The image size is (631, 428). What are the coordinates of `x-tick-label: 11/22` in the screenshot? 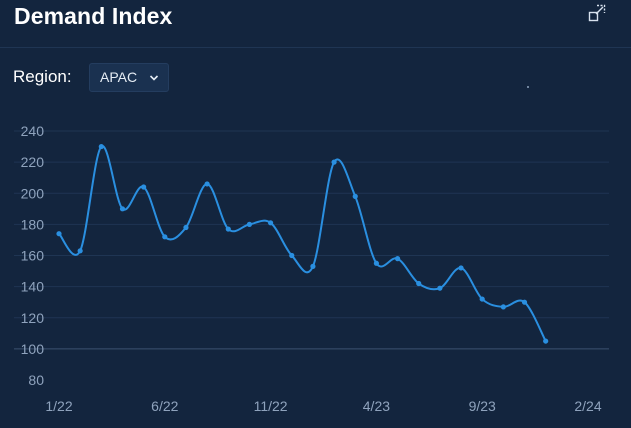 It's located at (271, 406).